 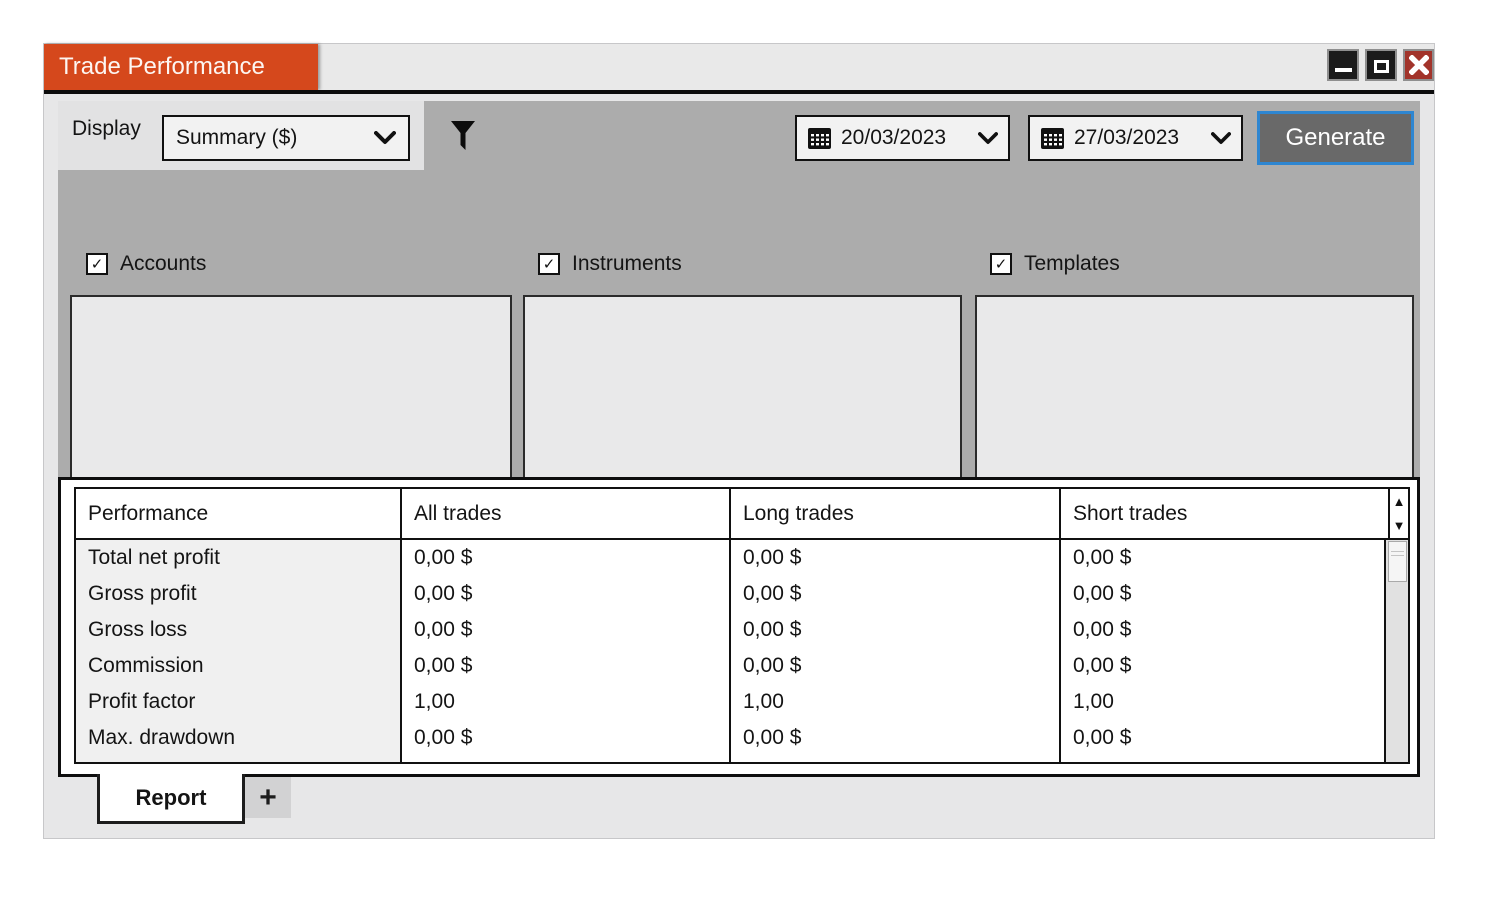 I want to click on table-row: Profit factor 1,00 1,00 1,00, so click(x=742, y=702).